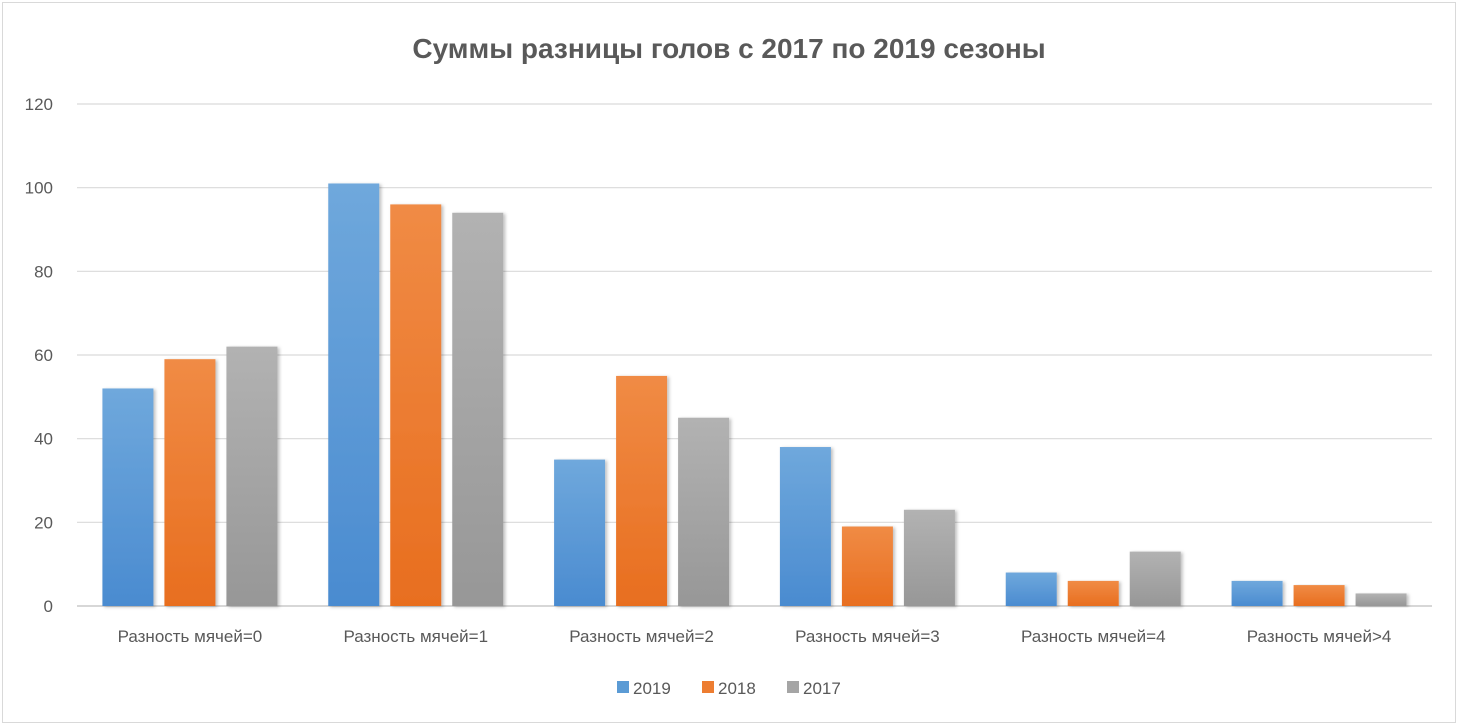 This screenshot has width=1460, height=727. I want to click on x-tick-label: Разность мячей=3, so click(867, 636).